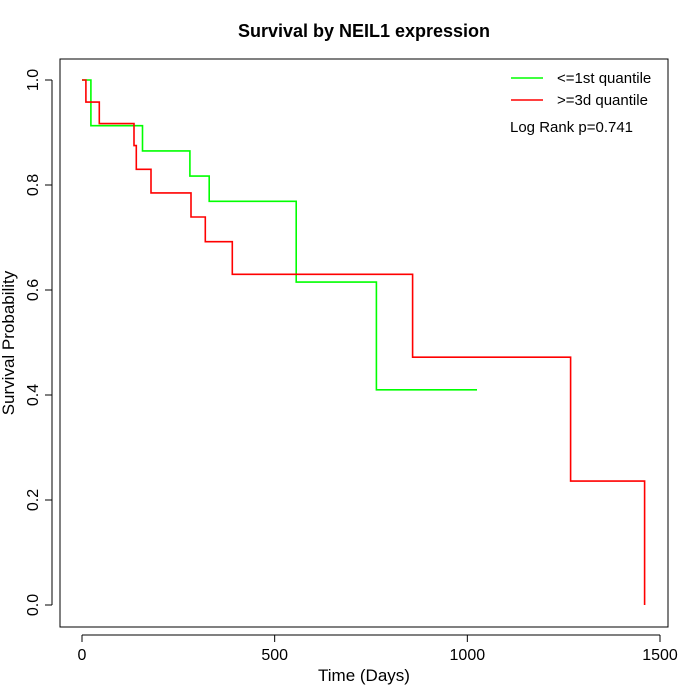  I want to click on y-tick-label: 0.6, so click(33, 290).